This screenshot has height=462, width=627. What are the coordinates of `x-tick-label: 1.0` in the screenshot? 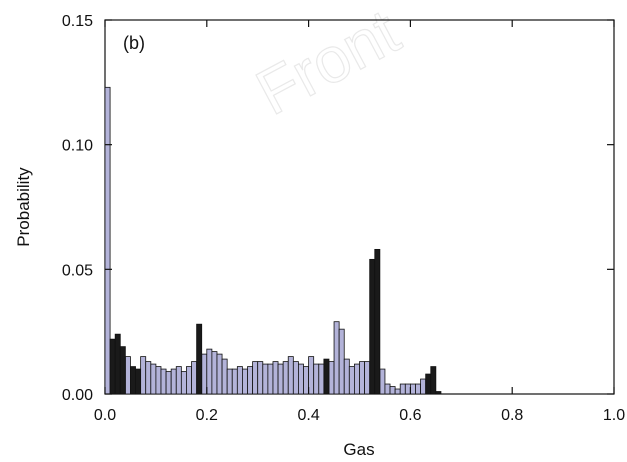 It's located at (614, 415).